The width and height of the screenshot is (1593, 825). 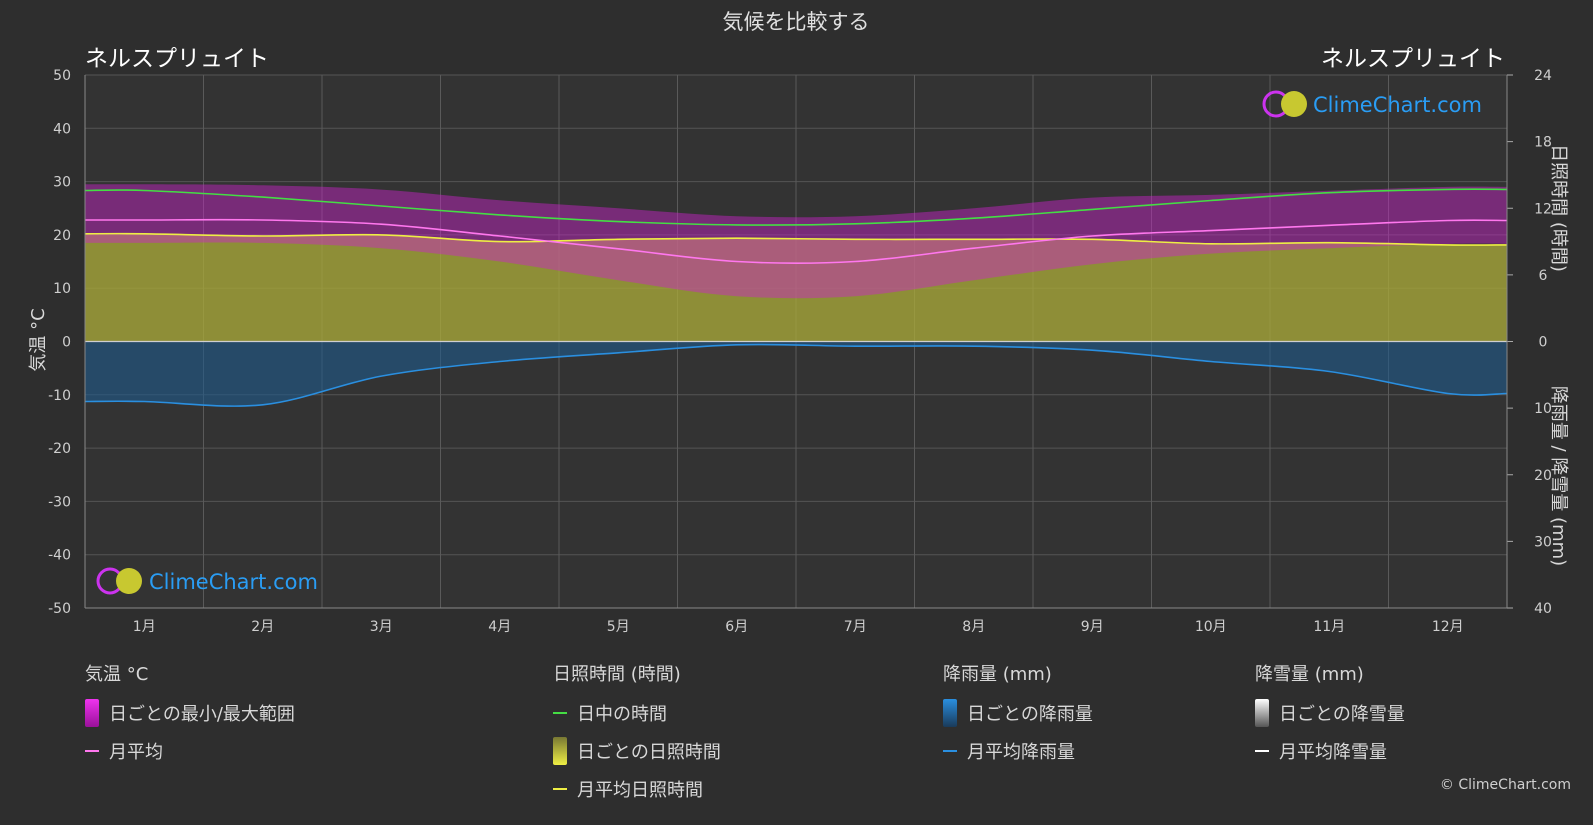 What do you see at coordinates (796, 207) in the screenshot?
I see `daylight-line` at bounding box center [796, 207].